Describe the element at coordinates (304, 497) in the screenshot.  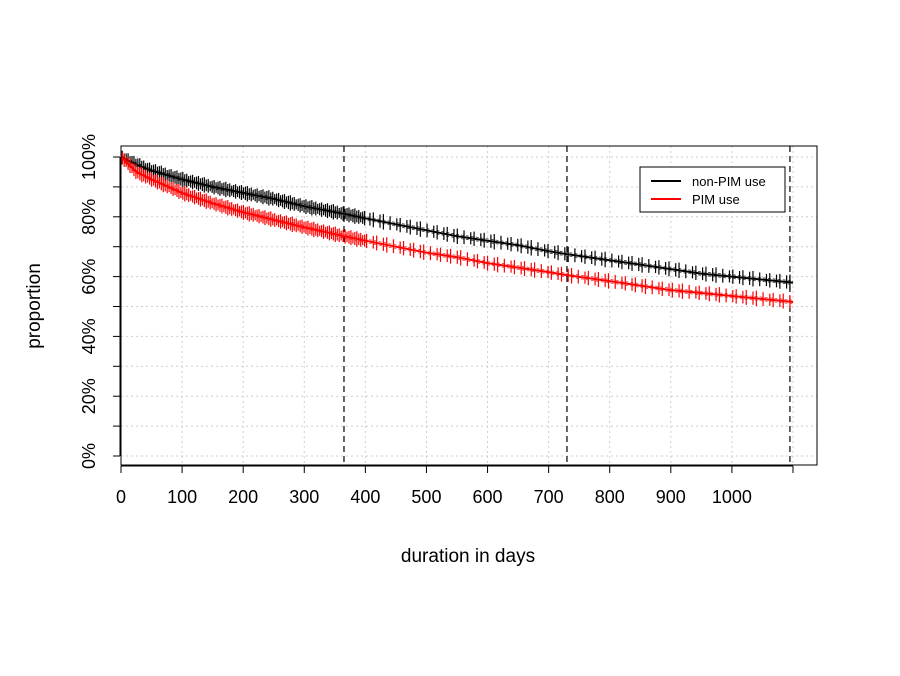
I see `x-tick-label: 300` at that location.